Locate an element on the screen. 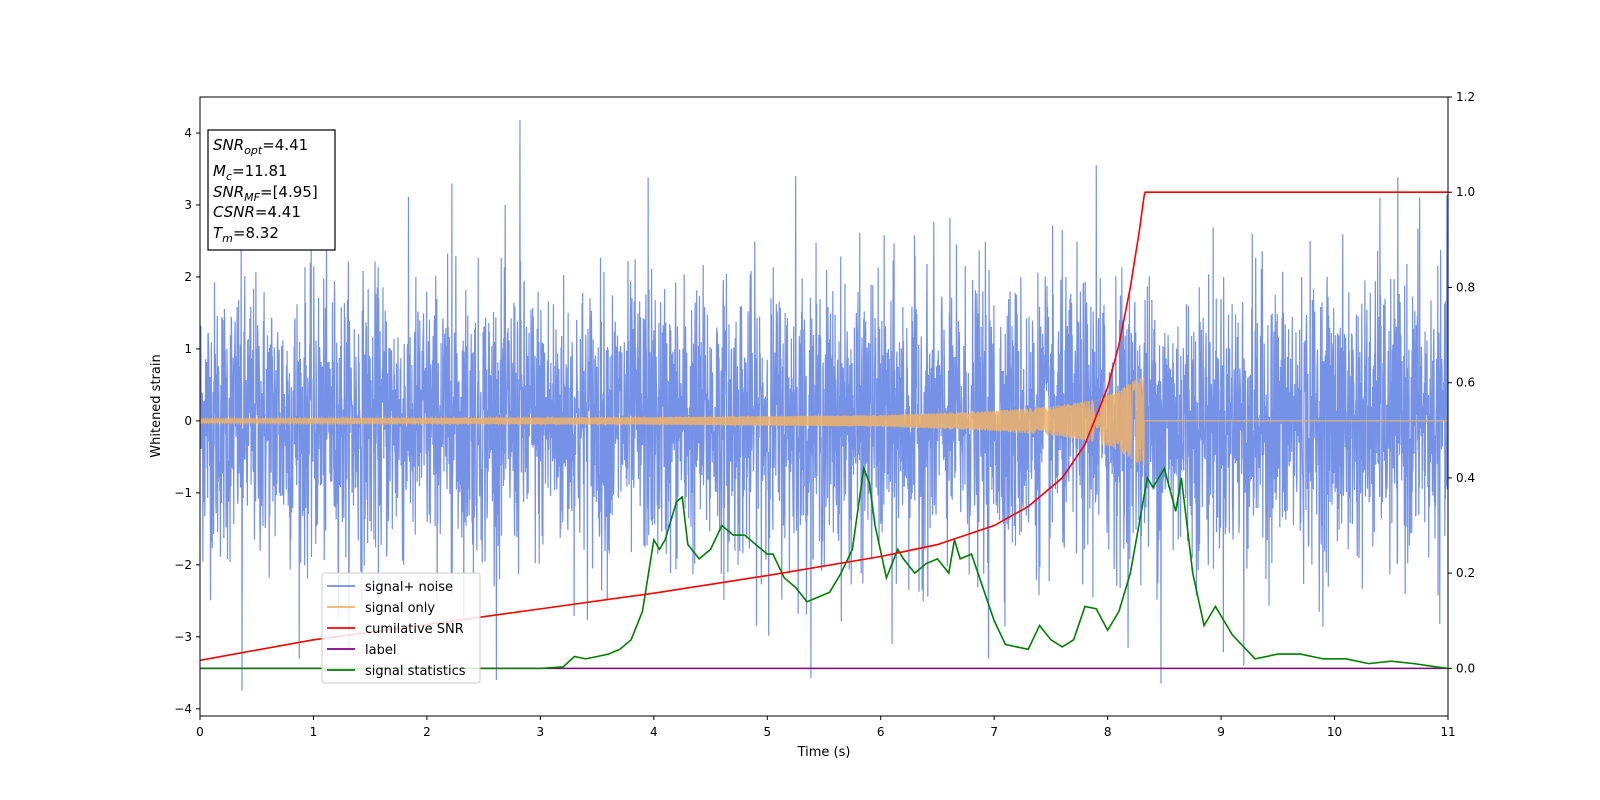 This screenshot has width=1600, height=800. y2-tick-label: 0.8 is located at coordinates (1465, 287).